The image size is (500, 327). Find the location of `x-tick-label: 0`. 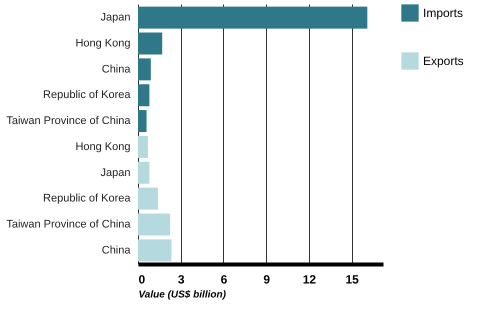

x-tick-label: 0 is located at coordinates (142, 279).